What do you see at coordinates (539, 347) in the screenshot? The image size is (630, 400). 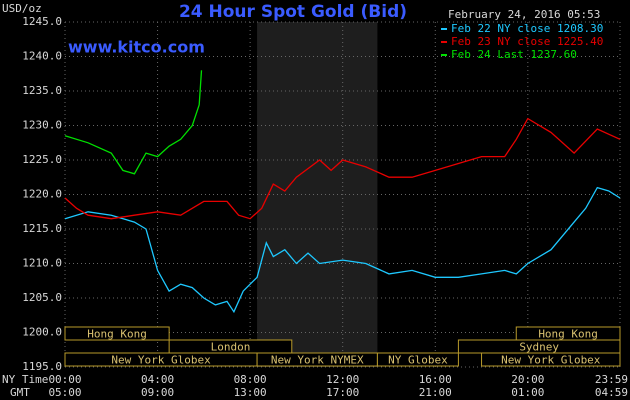 I see `session-label: Sydney` at bounding box center [539, 347].